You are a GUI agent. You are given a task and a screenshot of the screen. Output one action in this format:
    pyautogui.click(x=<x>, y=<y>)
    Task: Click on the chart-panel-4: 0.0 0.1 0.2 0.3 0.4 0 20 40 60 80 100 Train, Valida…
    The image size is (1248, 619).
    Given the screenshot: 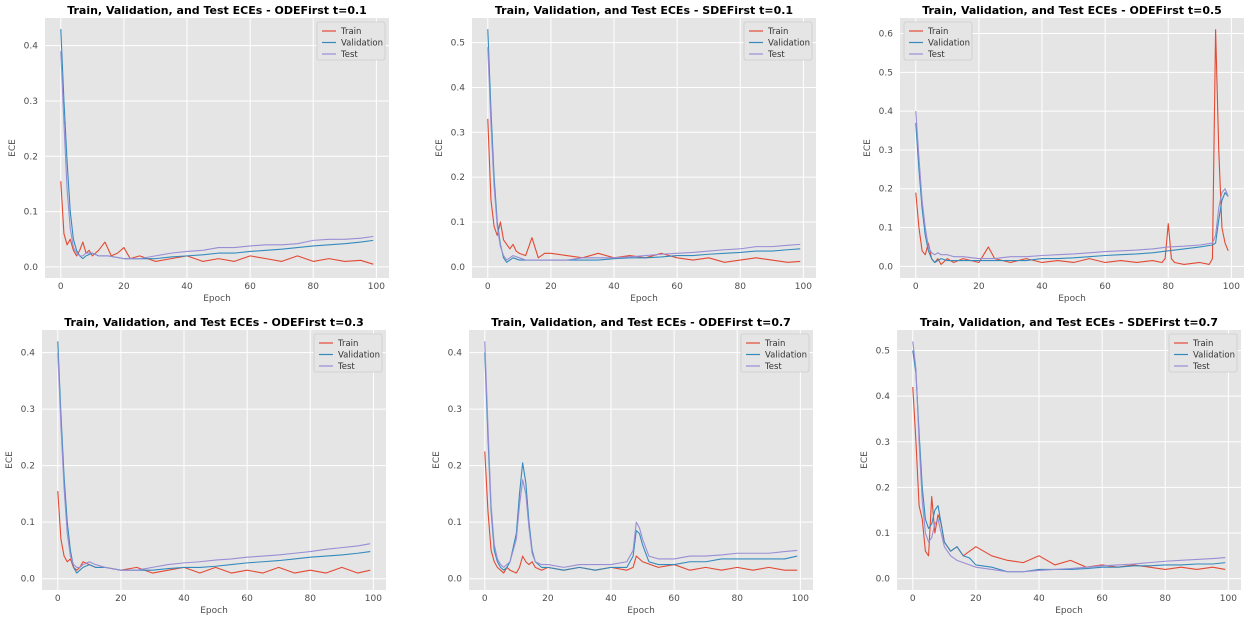 What is the action you would take?
    pyautogui.click(x=195, y=466)
    